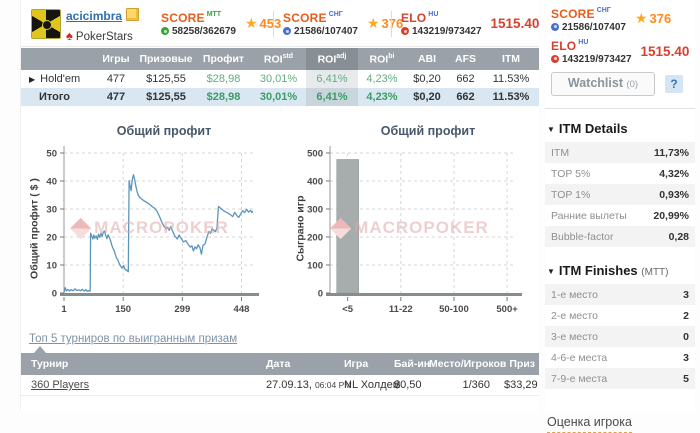  Describe the element at coordinates (103, 25) in the screenshot. I see `player-name-block: acicimbra ♠ PokerStars` at that location.